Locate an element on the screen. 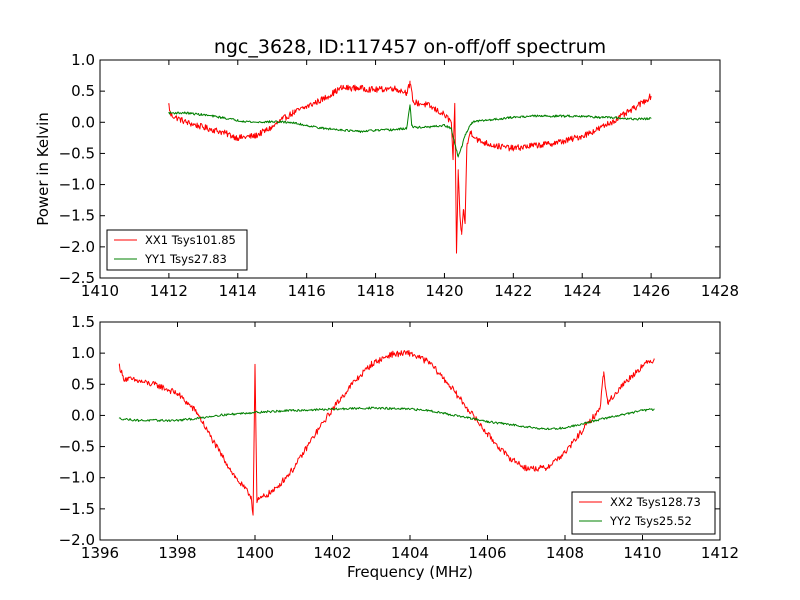 The width and height of the screenshot is (800, 600). x-tick-label: 1406 is located at coordinates (487, 553).